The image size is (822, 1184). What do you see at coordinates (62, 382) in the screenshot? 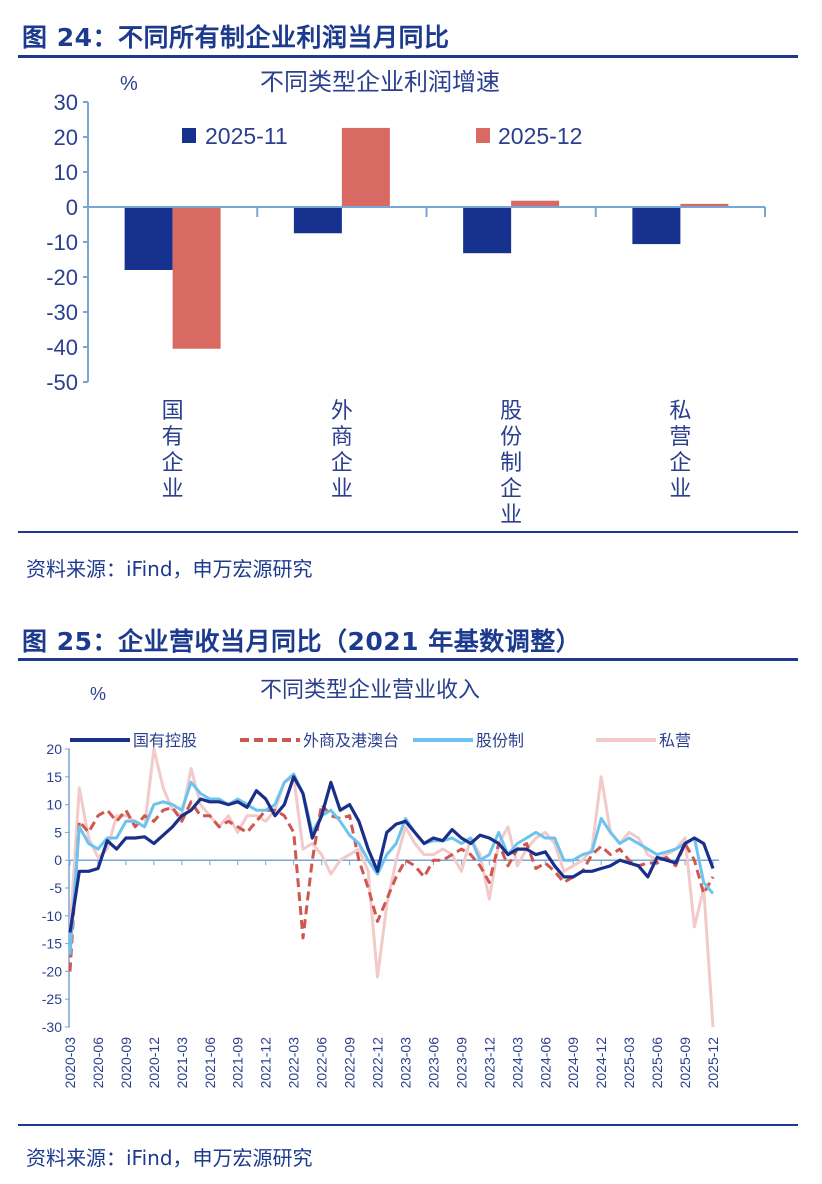
I see `y-tick-label: -50` at bounding box center [62, 382].